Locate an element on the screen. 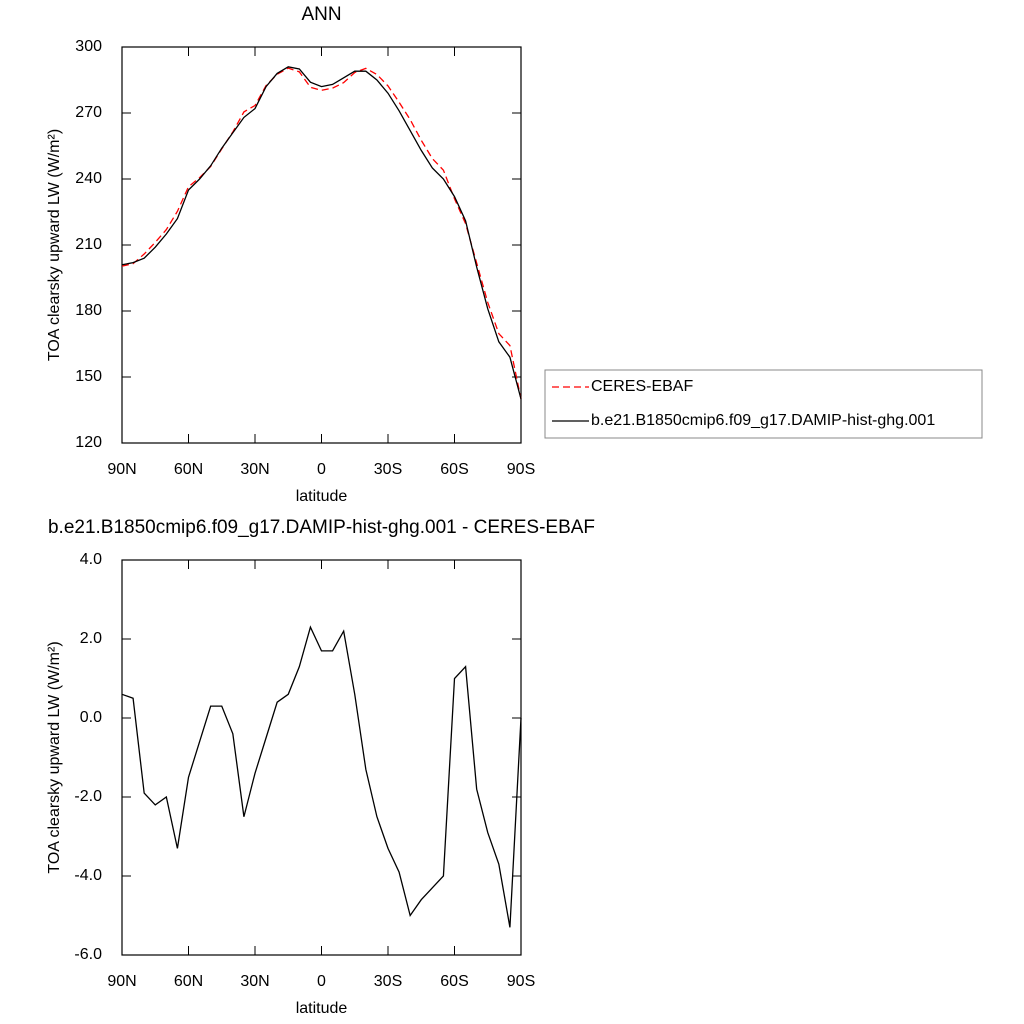  y-tick-label: 2.0 is located at coordinates (91, 638).